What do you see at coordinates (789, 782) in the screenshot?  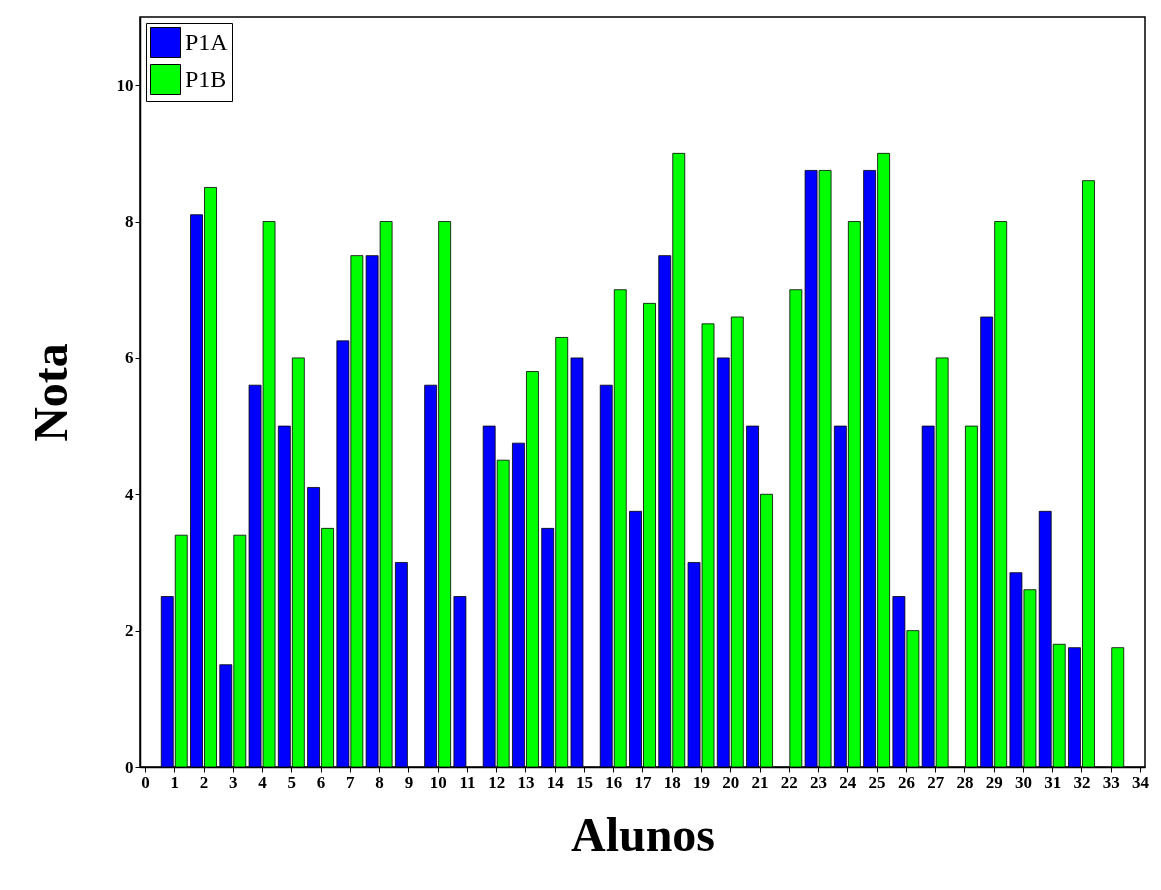 I see `x-tick-label: 22` at bounding box center [789, 782].